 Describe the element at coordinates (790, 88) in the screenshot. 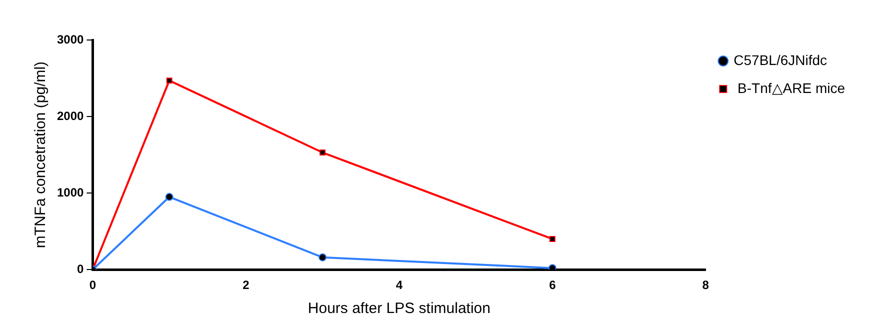

I see `legend-label: B-Tnf△ARE mice` at that location.